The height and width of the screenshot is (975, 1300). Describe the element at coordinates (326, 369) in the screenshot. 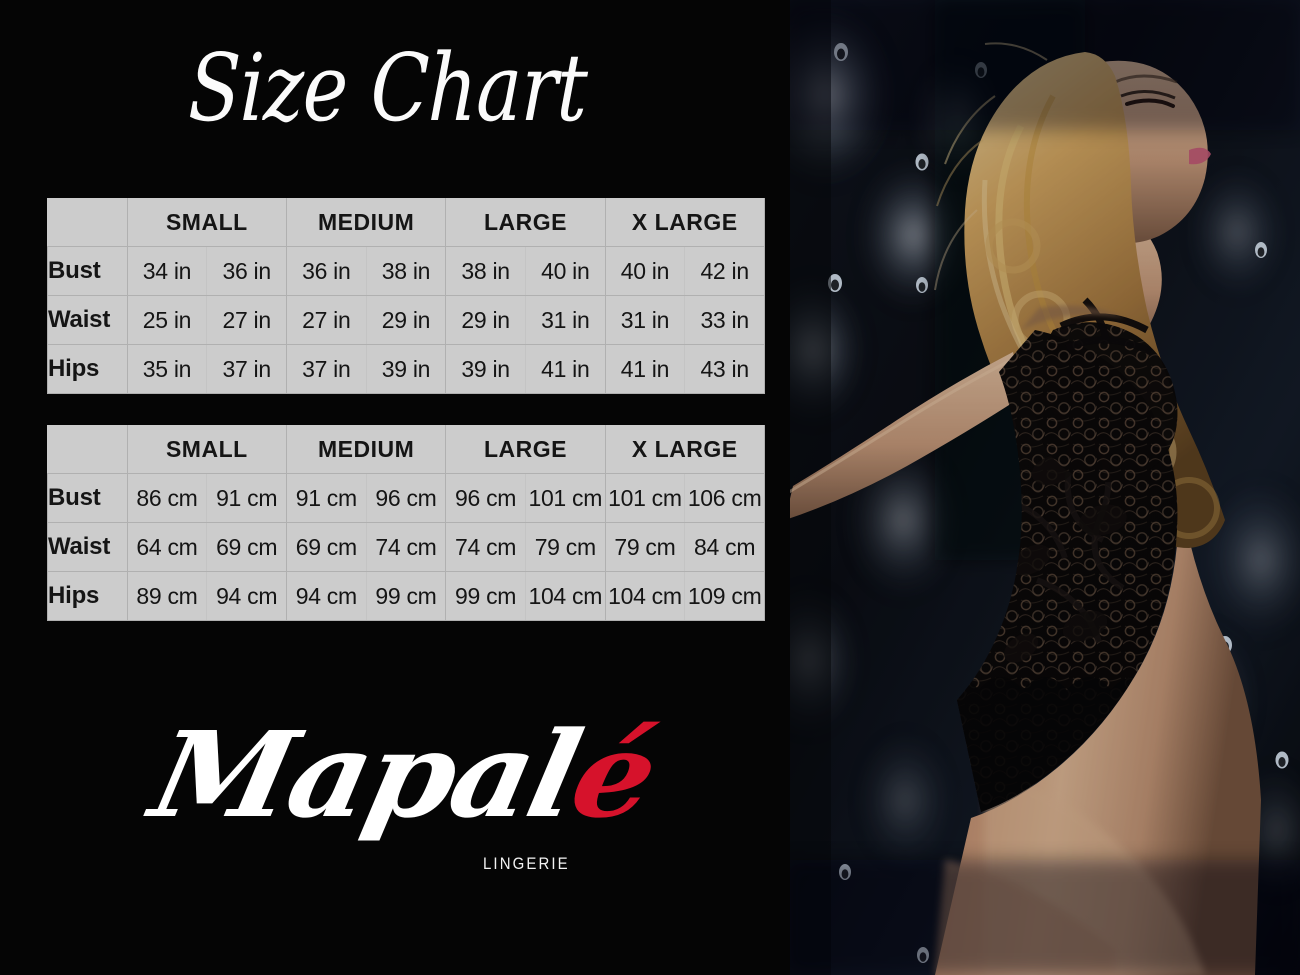

I see `cell-hips-medium-min: 37 in` at that location.